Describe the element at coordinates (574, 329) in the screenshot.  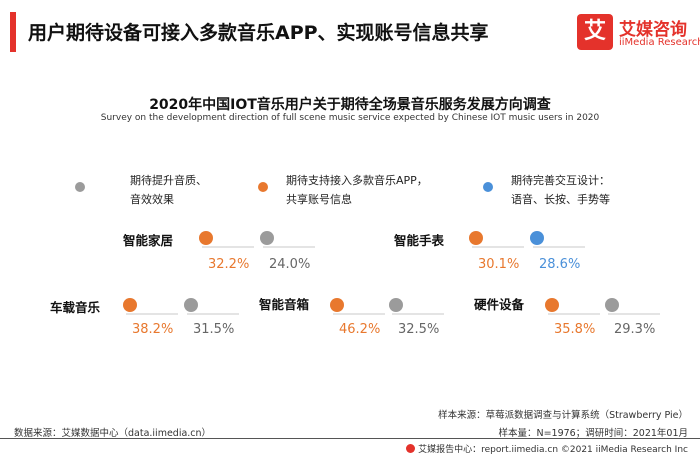
I see `data-label: 35.8%` at that location.